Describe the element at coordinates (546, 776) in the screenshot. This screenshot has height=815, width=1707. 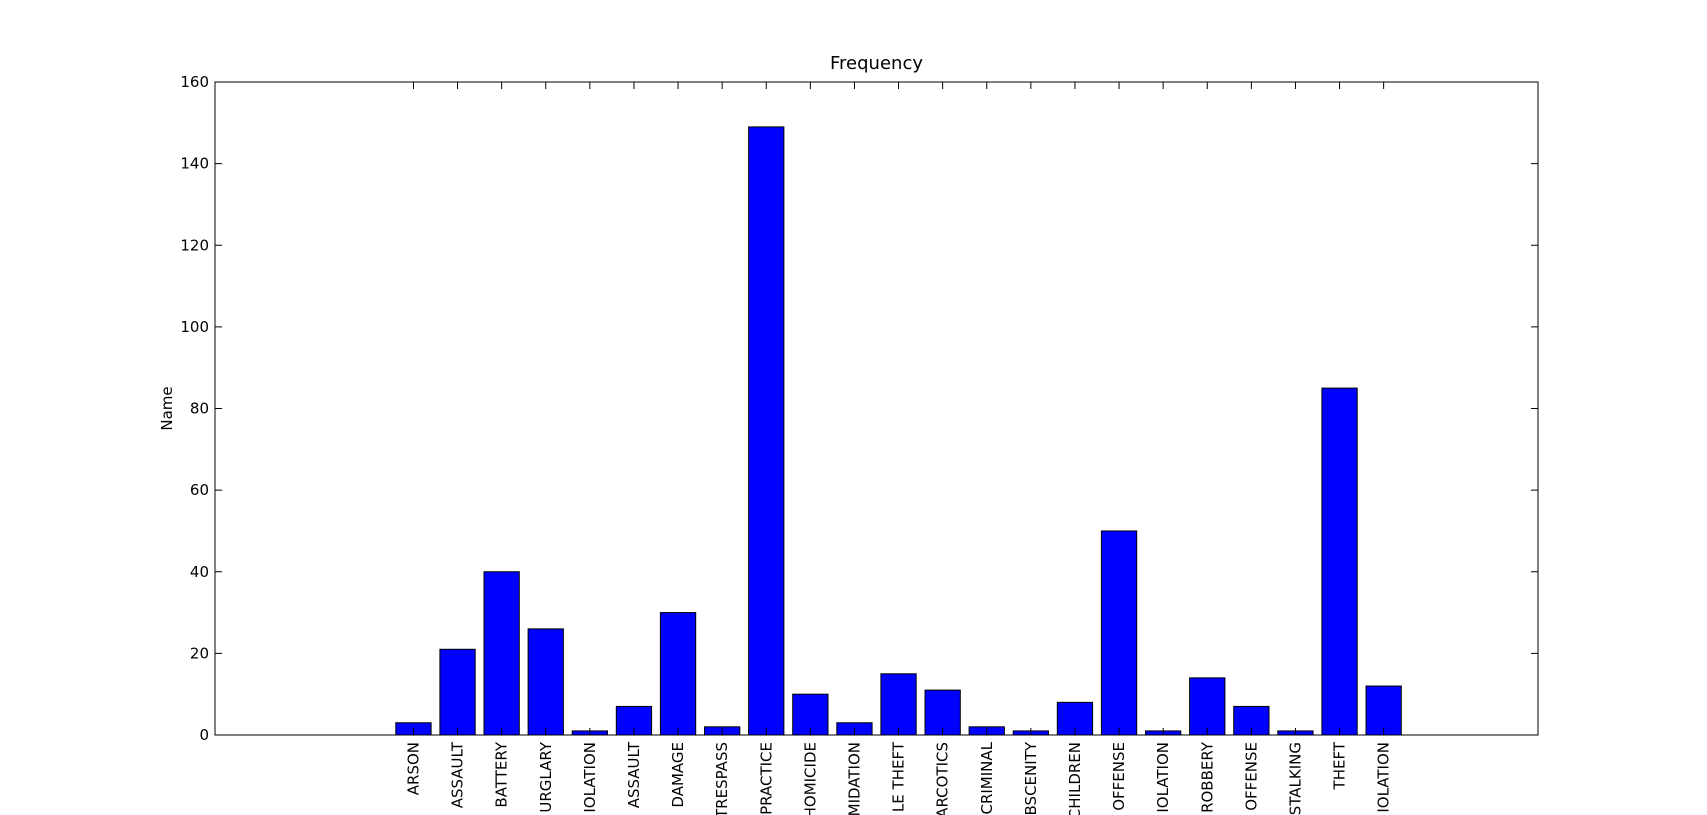
I see `x-tick-label: URGLARY` at that location.